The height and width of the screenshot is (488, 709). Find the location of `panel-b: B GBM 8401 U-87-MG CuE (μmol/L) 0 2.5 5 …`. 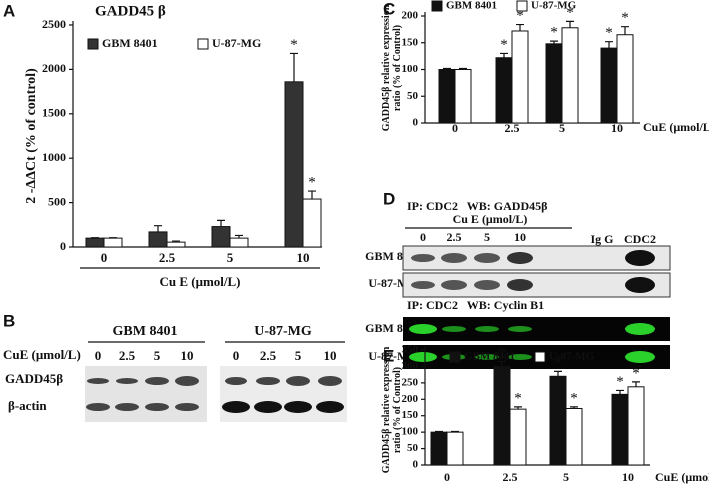

panel-b: B GBM 8401 U-87-MG CuE (μmol/L) 0 2.5 5 … is located at coordinates (175, 366).